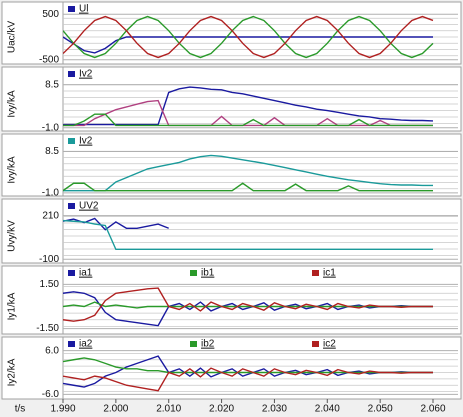 The image size is (463, 417). What do you see at coordinates (329, 273) in the screenshot?
I see `legend-label: ic1` at bounding box center [329, 273].